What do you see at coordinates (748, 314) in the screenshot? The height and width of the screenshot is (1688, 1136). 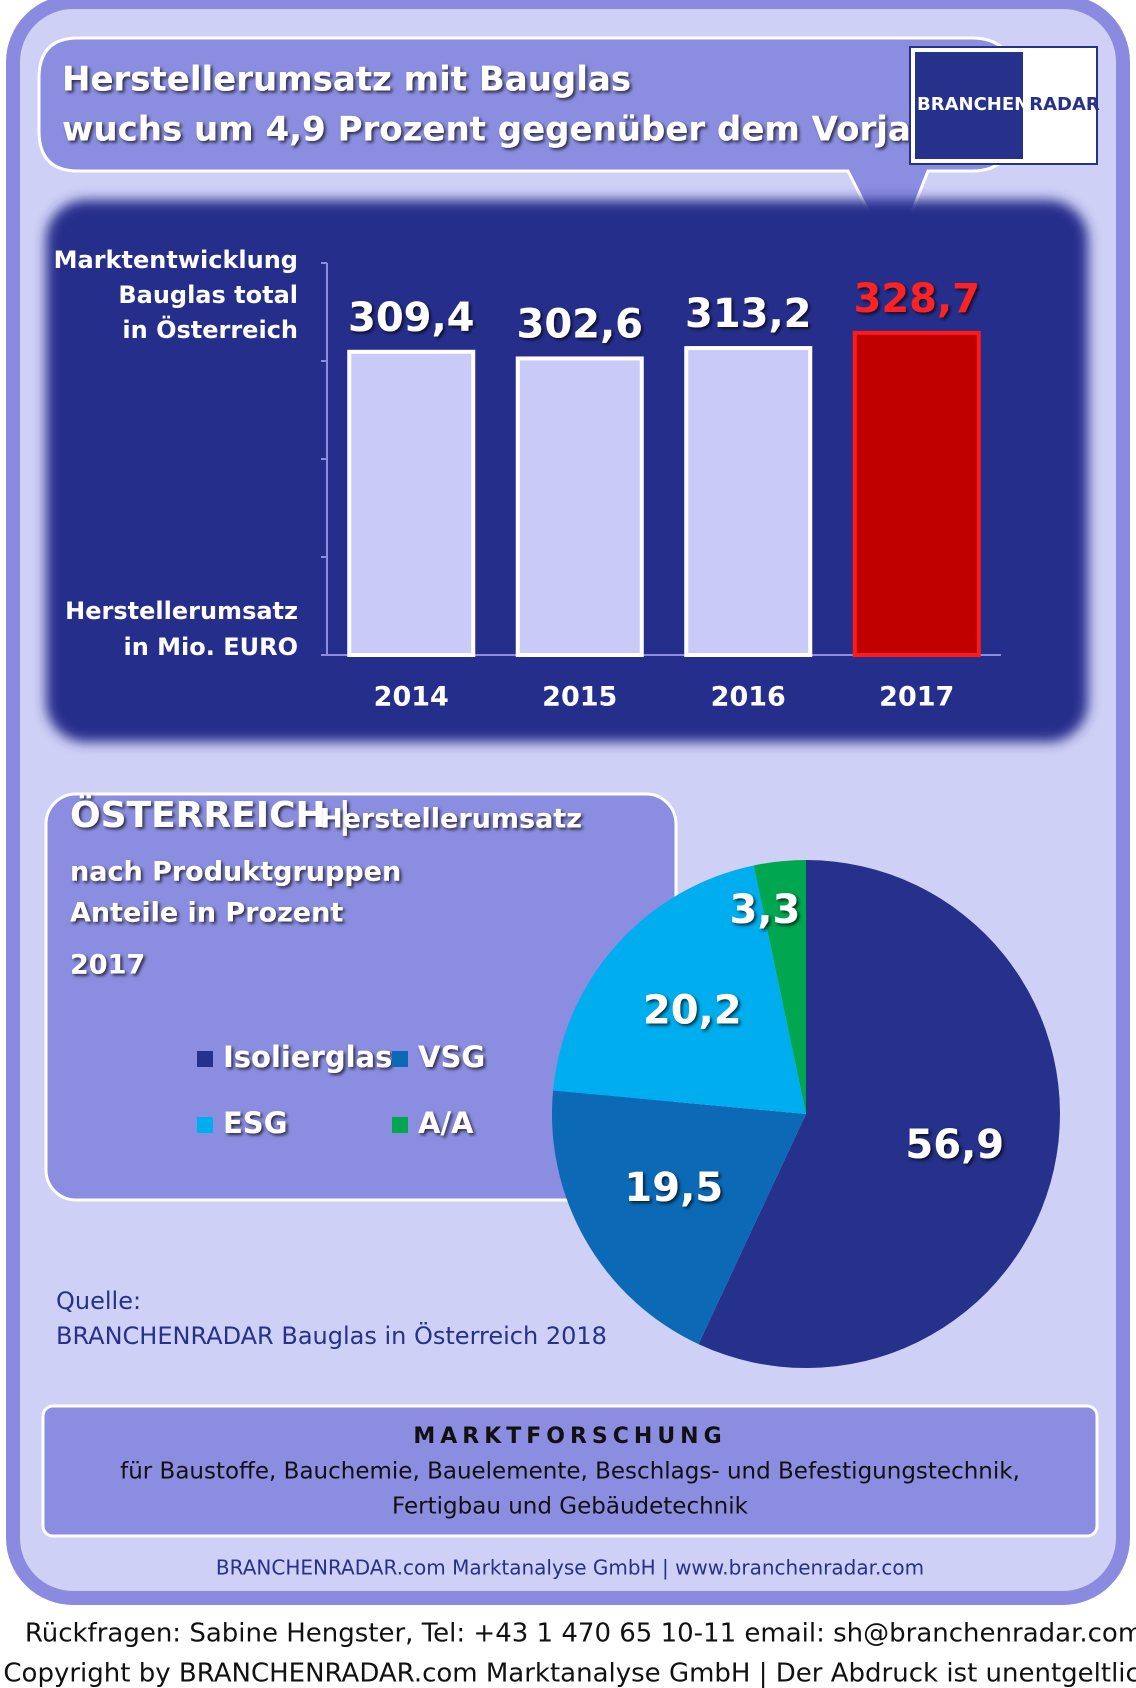 I see `value-label: 313,2` at bounding box center [748, 314].